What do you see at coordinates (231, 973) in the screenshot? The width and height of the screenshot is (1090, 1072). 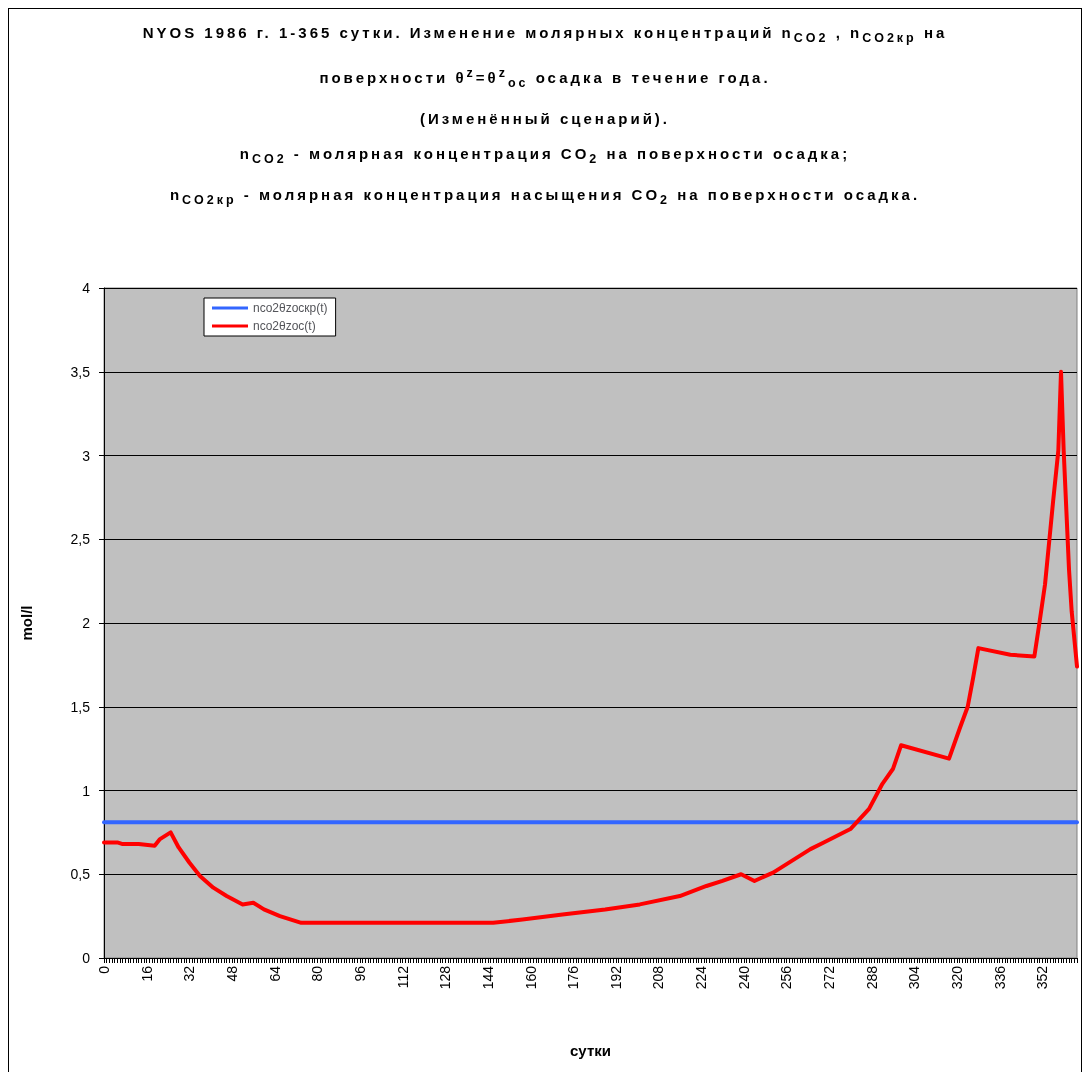 I see `x-tick-label: 48` at bounding box center [231, 973].